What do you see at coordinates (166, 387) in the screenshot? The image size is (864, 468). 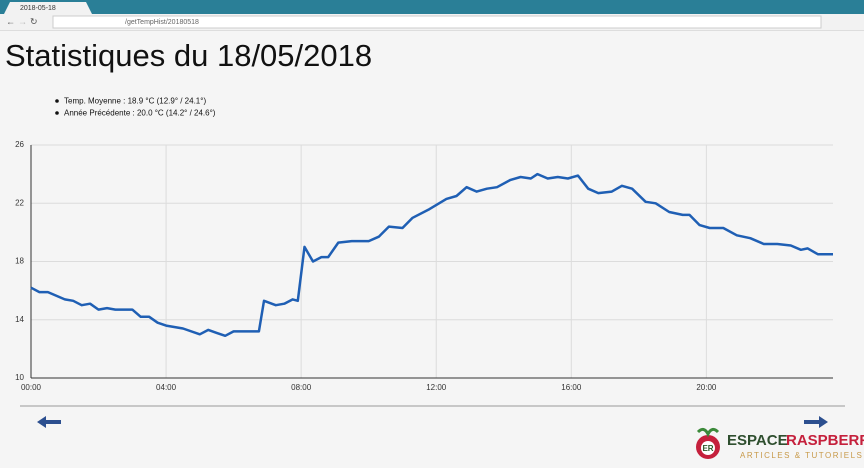 I see `x-tick-label: 04:00` at bounding box center [166, 387].